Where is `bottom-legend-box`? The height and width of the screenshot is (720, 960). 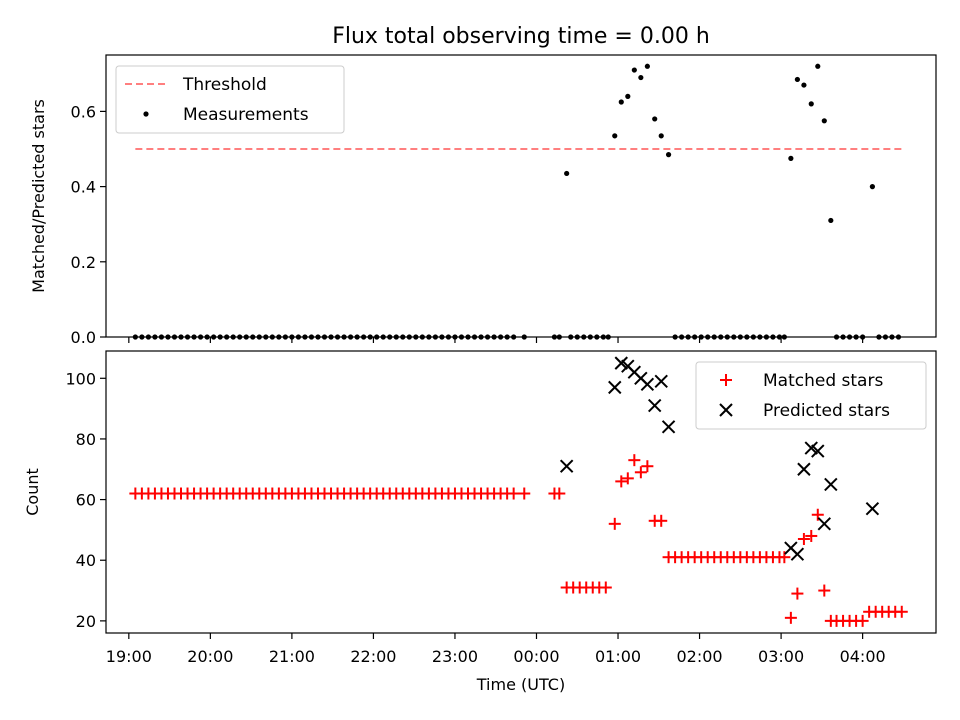
bottom-legend-box is located at coordinates (811, 395).